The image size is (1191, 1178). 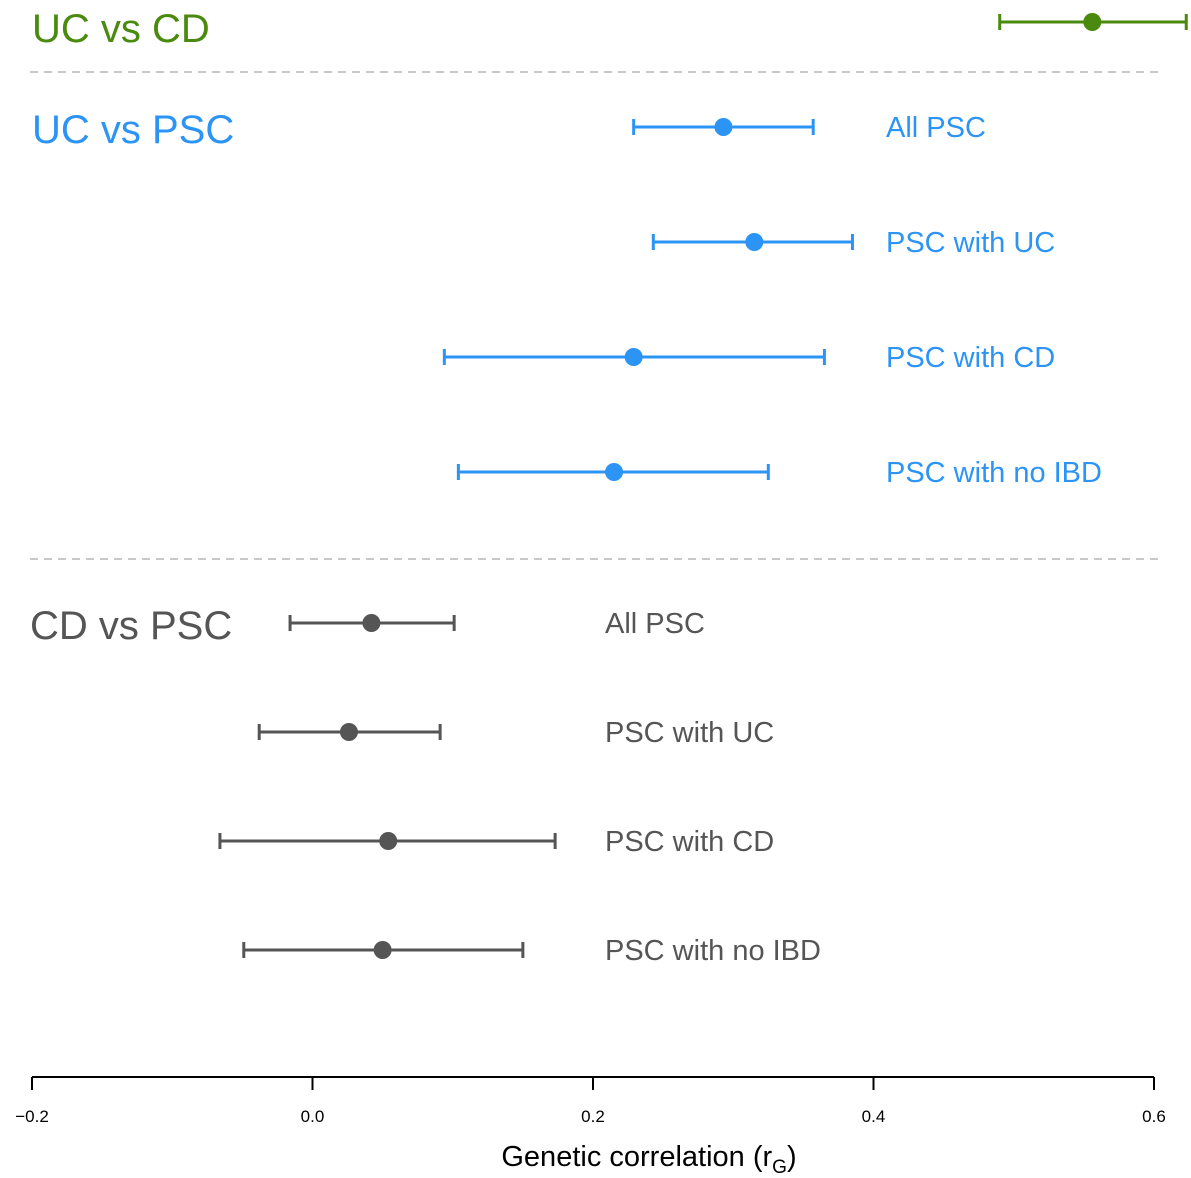 What do you see at coordinates (614, 472) in the screenshot?
I see `estimate-point-g2-r4` at bounding box center [614, 472].